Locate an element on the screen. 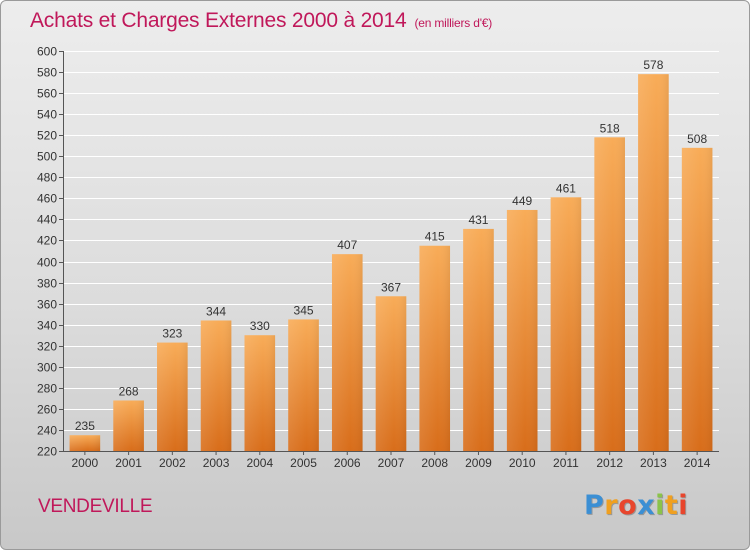 The width and height of the screenshot is (750, 550). data-label: 235 is located at coordinates (85, 426).